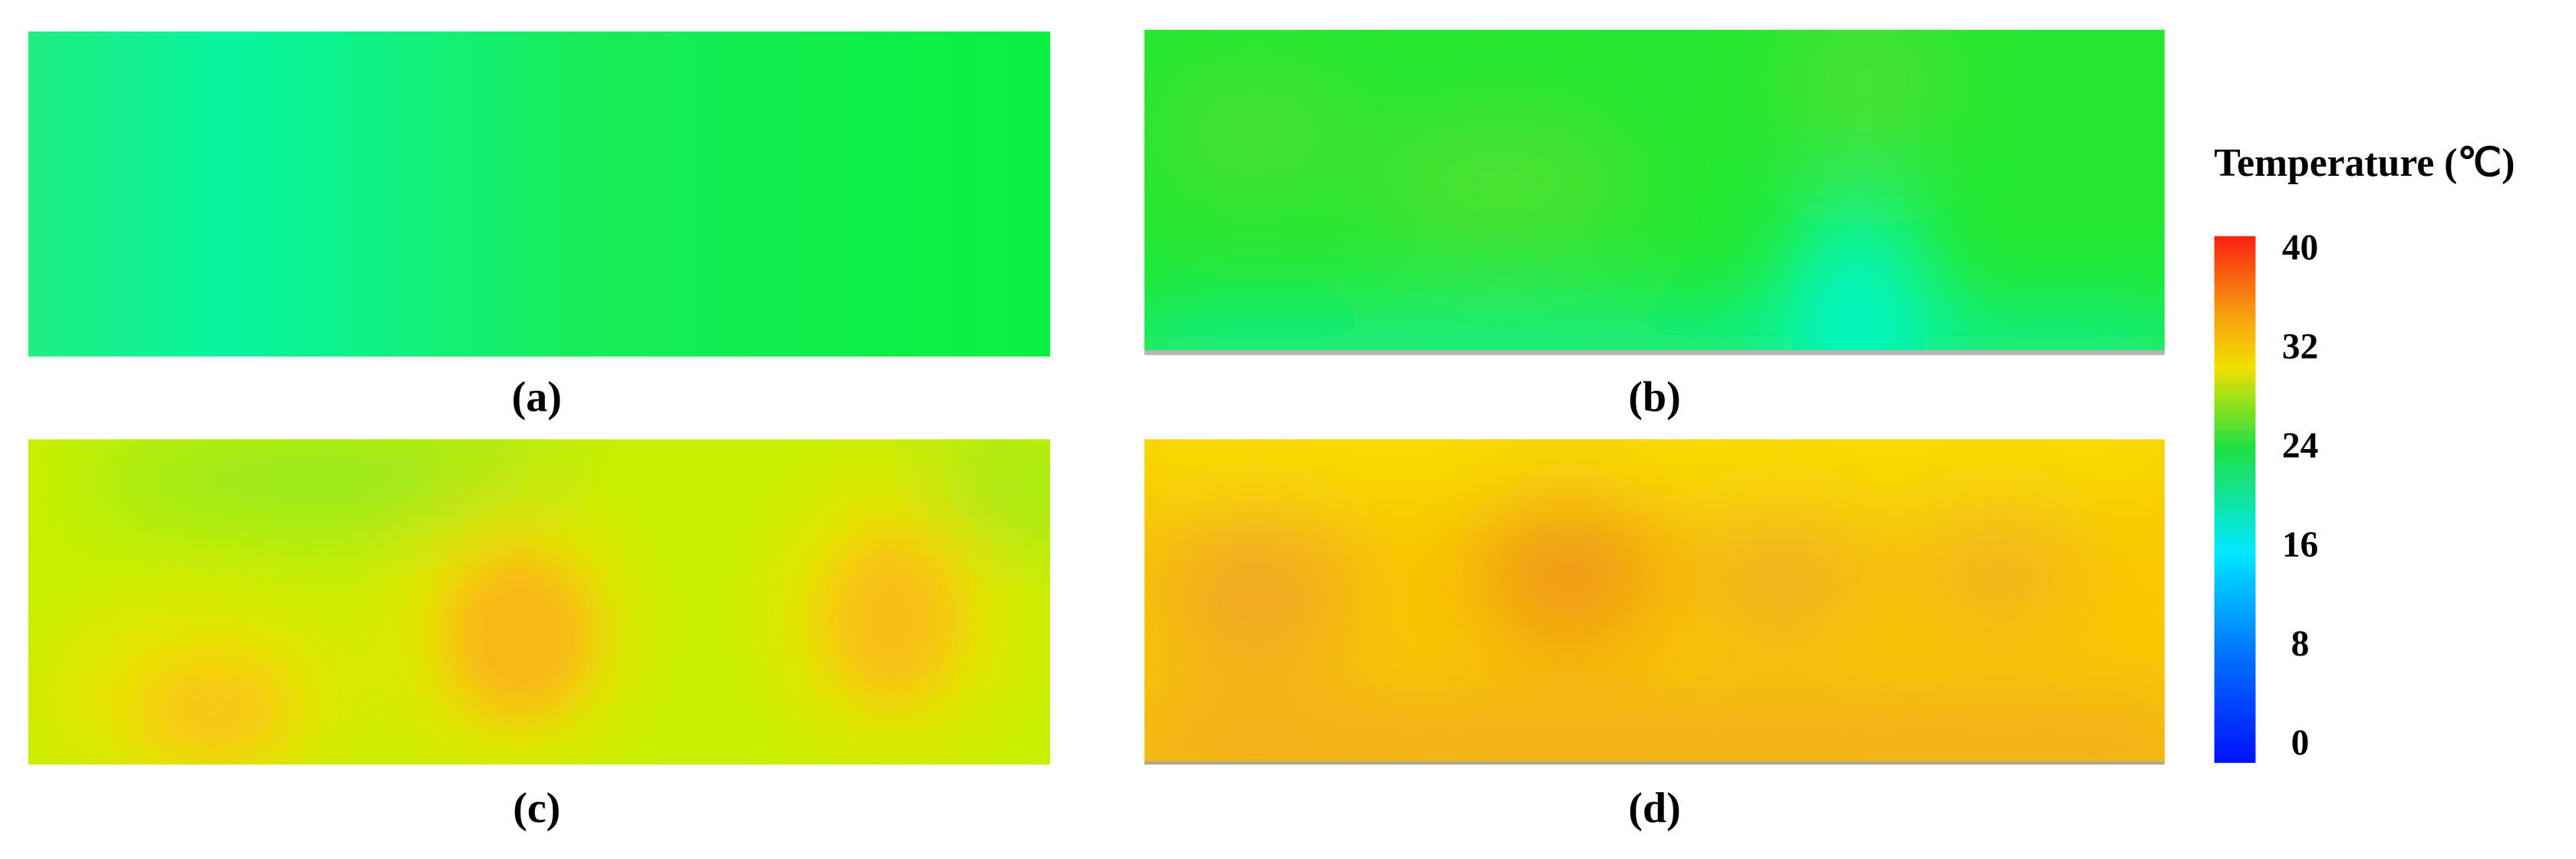 Image resolution: width=2576 pixels, height=859 pixels. What do you see at coordinates (2235, 499) in the screenshot?
I see `colorbar` at bounding box center [2235, 499].